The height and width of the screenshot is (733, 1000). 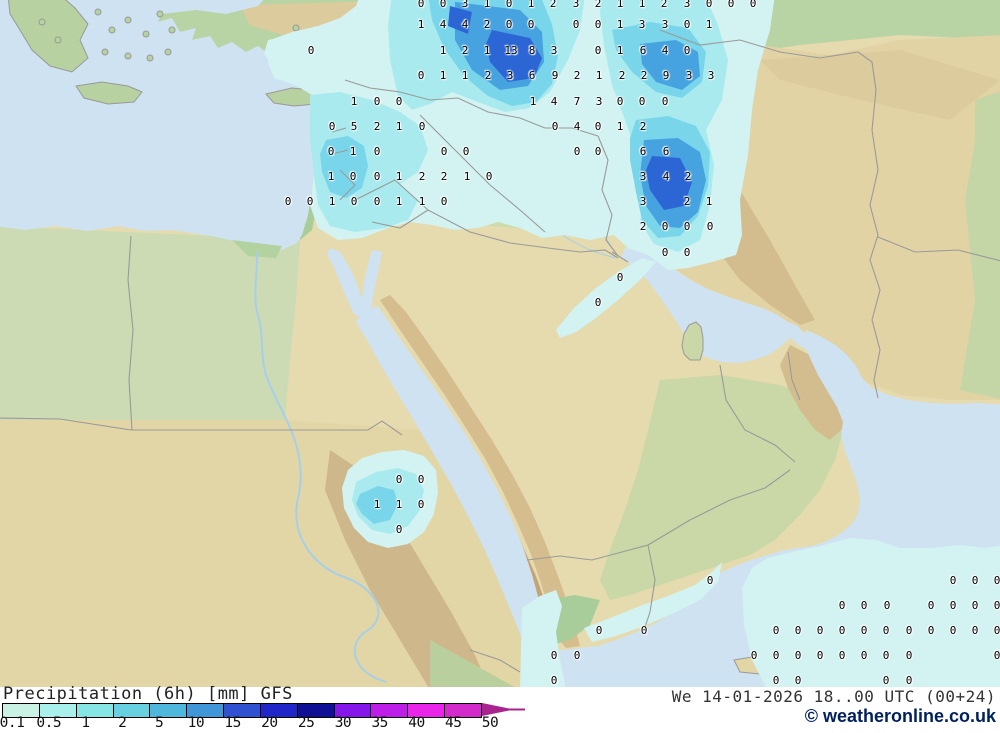 What do you see at coordinates (760, 407) in the screenshot?
I see `border-uae-oman` at bounding box center [760, 407].